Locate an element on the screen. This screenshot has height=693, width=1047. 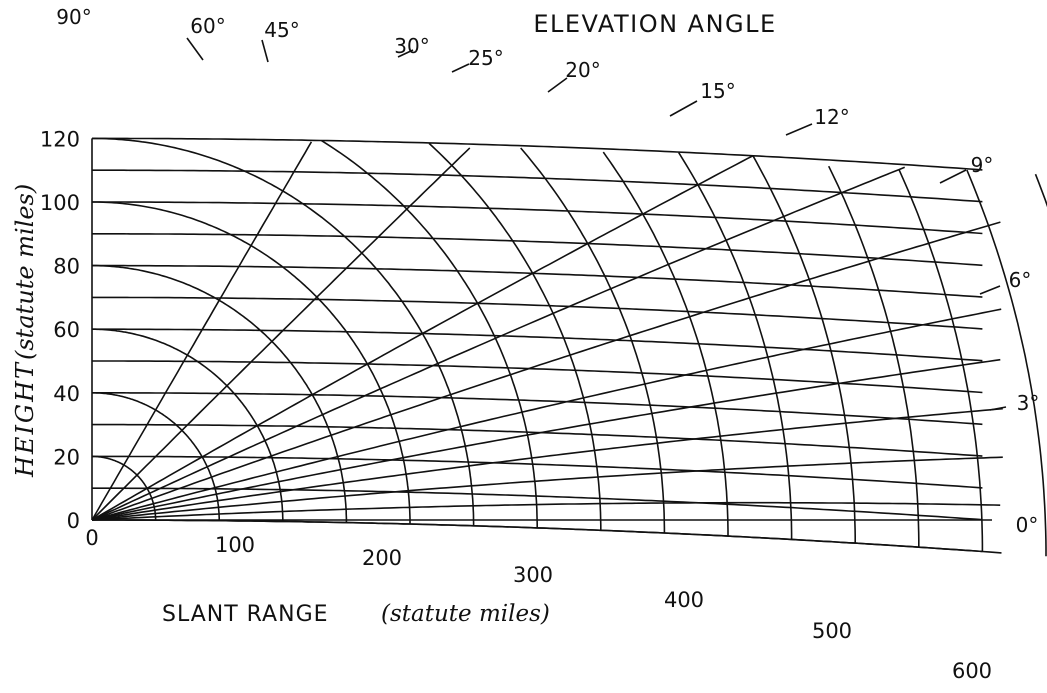
elevation-angle-label: 60° is located at coordinates (207, 26).